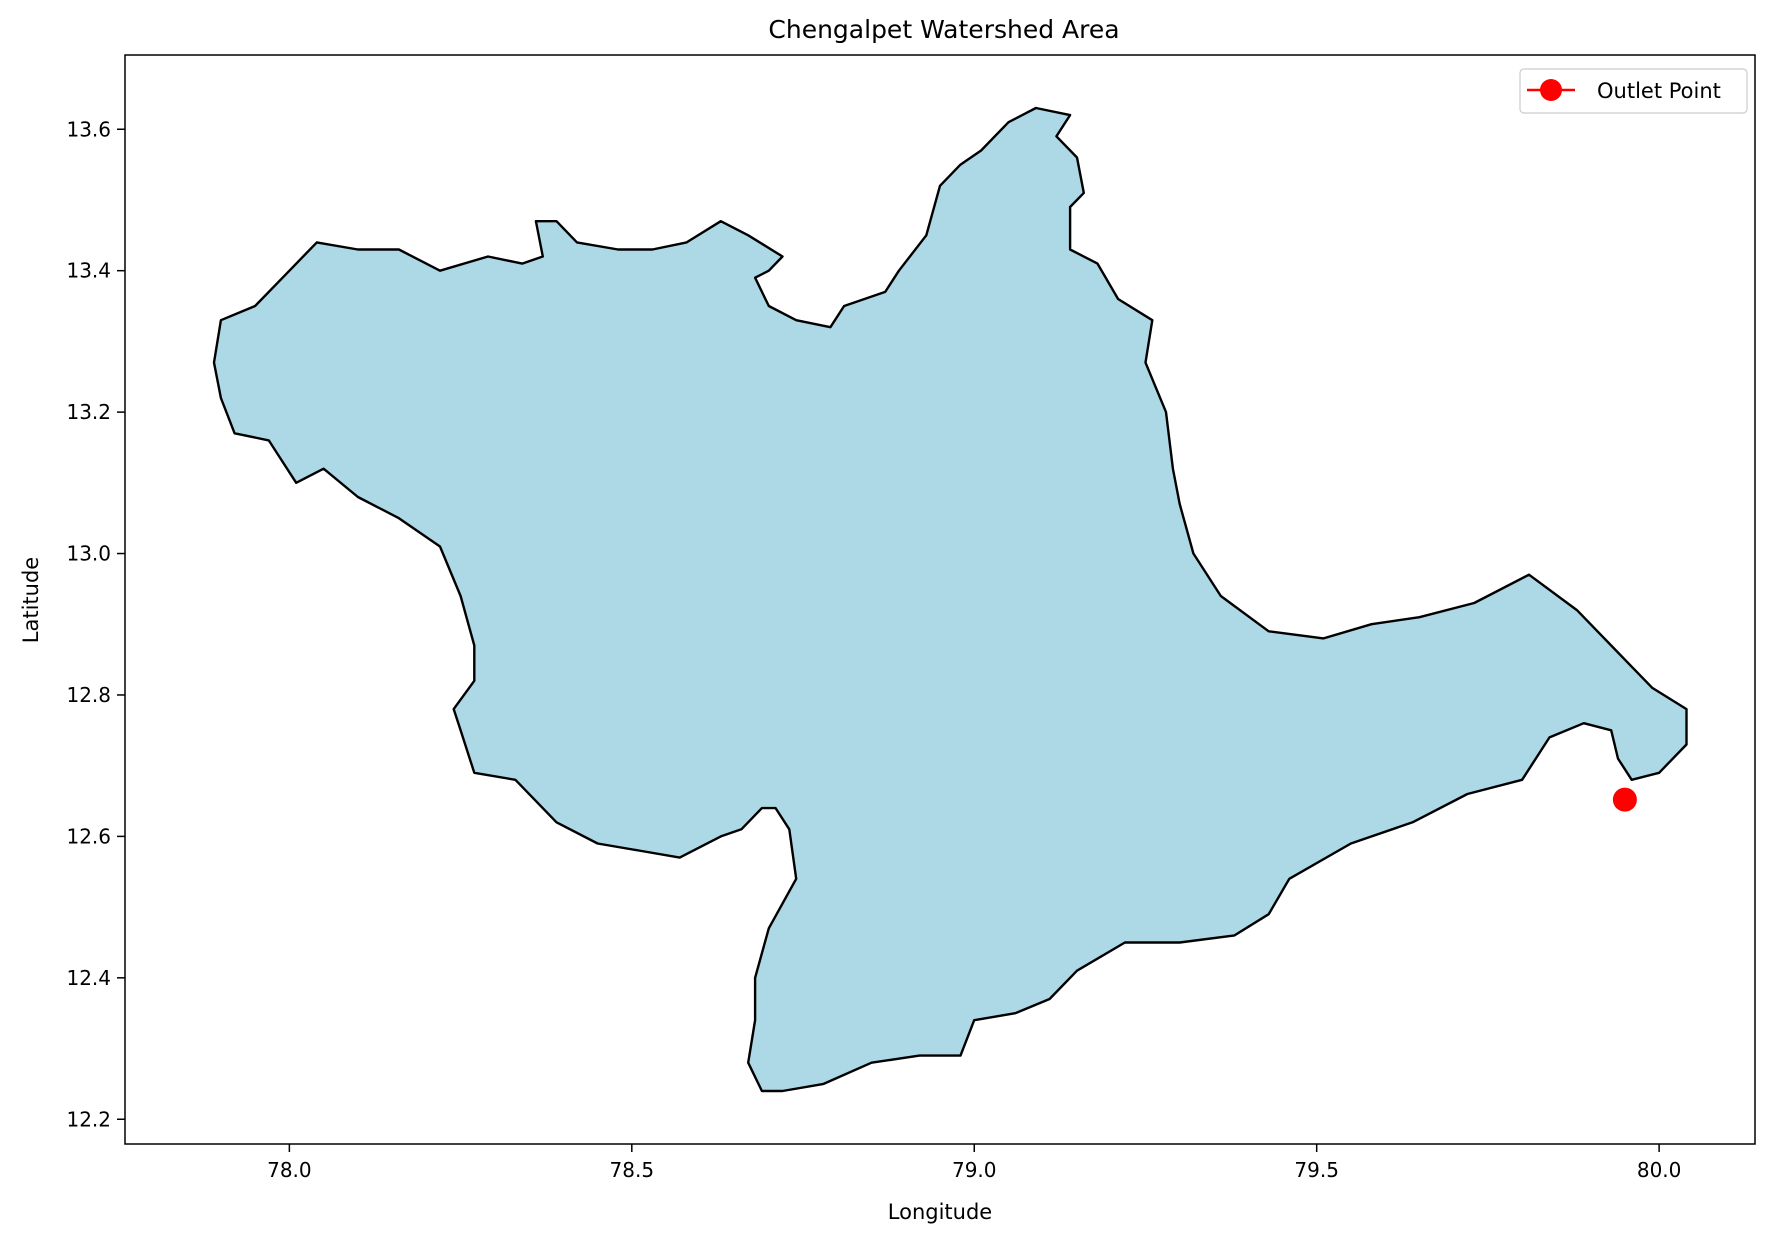 This screenshot has width=1781, height=1237. Describe the element at coordinates (632, 1170) in the screenshot. I see `x-tick-label: 78.5` at that location.